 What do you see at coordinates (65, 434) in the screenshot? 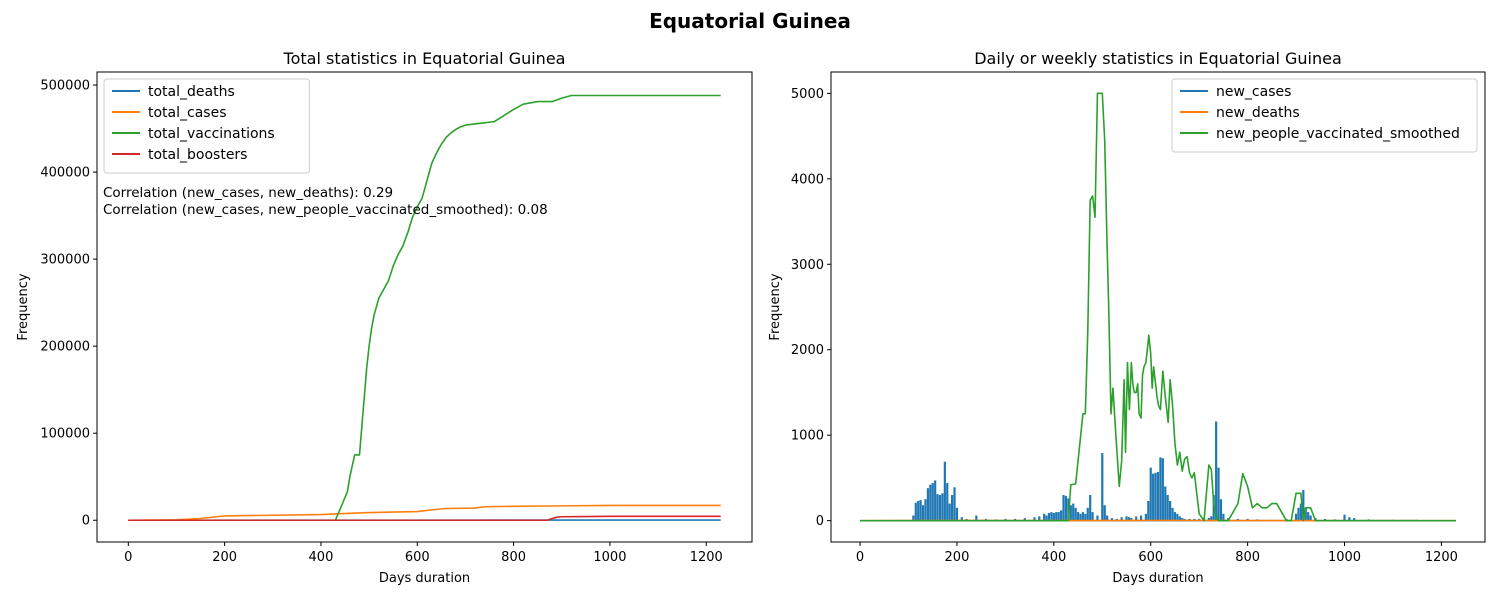
I see `y-tick-label: 100000` at bounding box center [65, 434].